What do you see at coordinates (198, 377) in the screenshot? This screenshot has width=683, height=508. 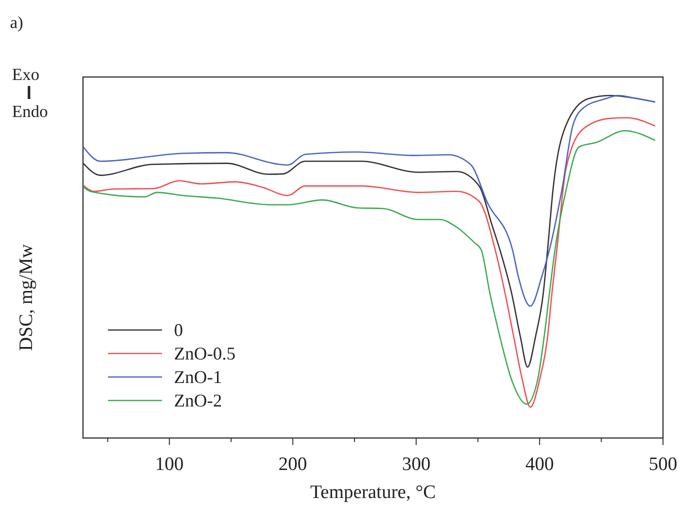 I see `legend-label: ZnO-1` at bounding box center [198, 377].